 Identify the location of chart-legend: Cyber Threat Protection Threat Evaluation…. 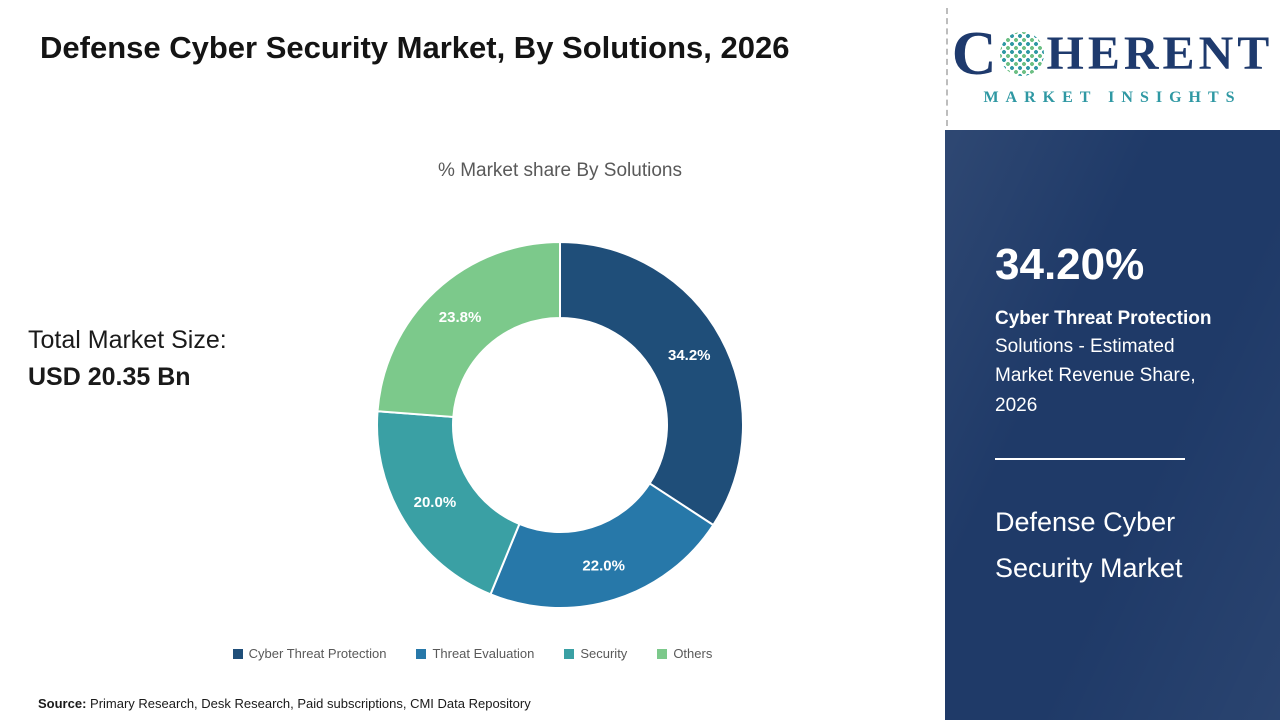
(472, 653).